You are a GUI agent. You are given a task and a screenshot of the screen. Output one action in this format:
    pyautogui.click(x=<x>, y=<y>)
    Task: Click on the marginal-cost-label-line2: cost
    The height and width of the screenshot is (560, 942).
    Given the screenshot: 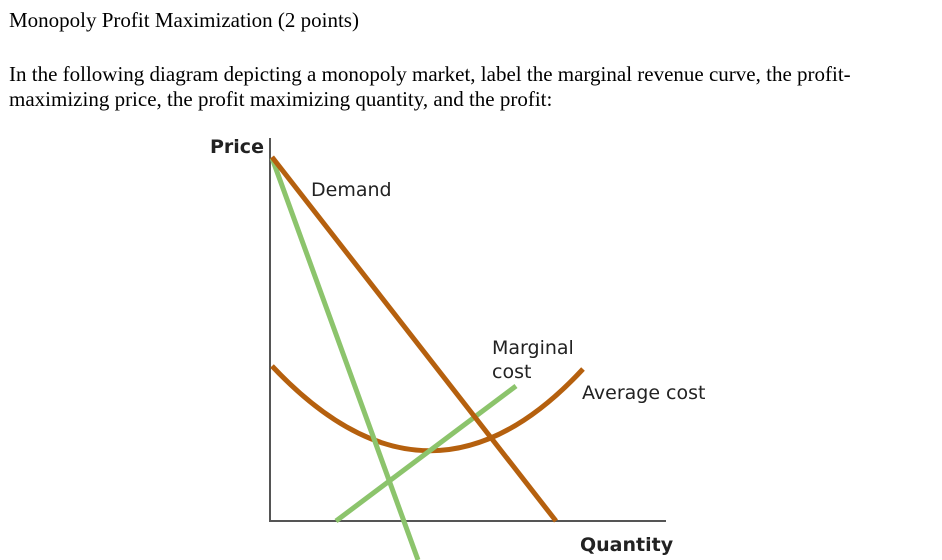 What is the action you would take?
    pyautogui.click(x=511, y=372)
    